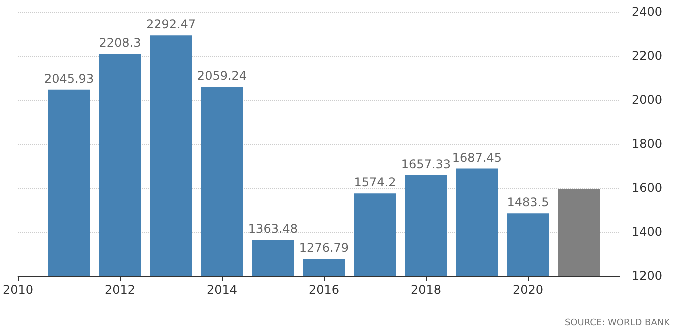 This screenshot has width=690, height=334. Describe the element at coordinates (647, 12) in the screenshot. I see `y-tick-label: 2400` at that location.